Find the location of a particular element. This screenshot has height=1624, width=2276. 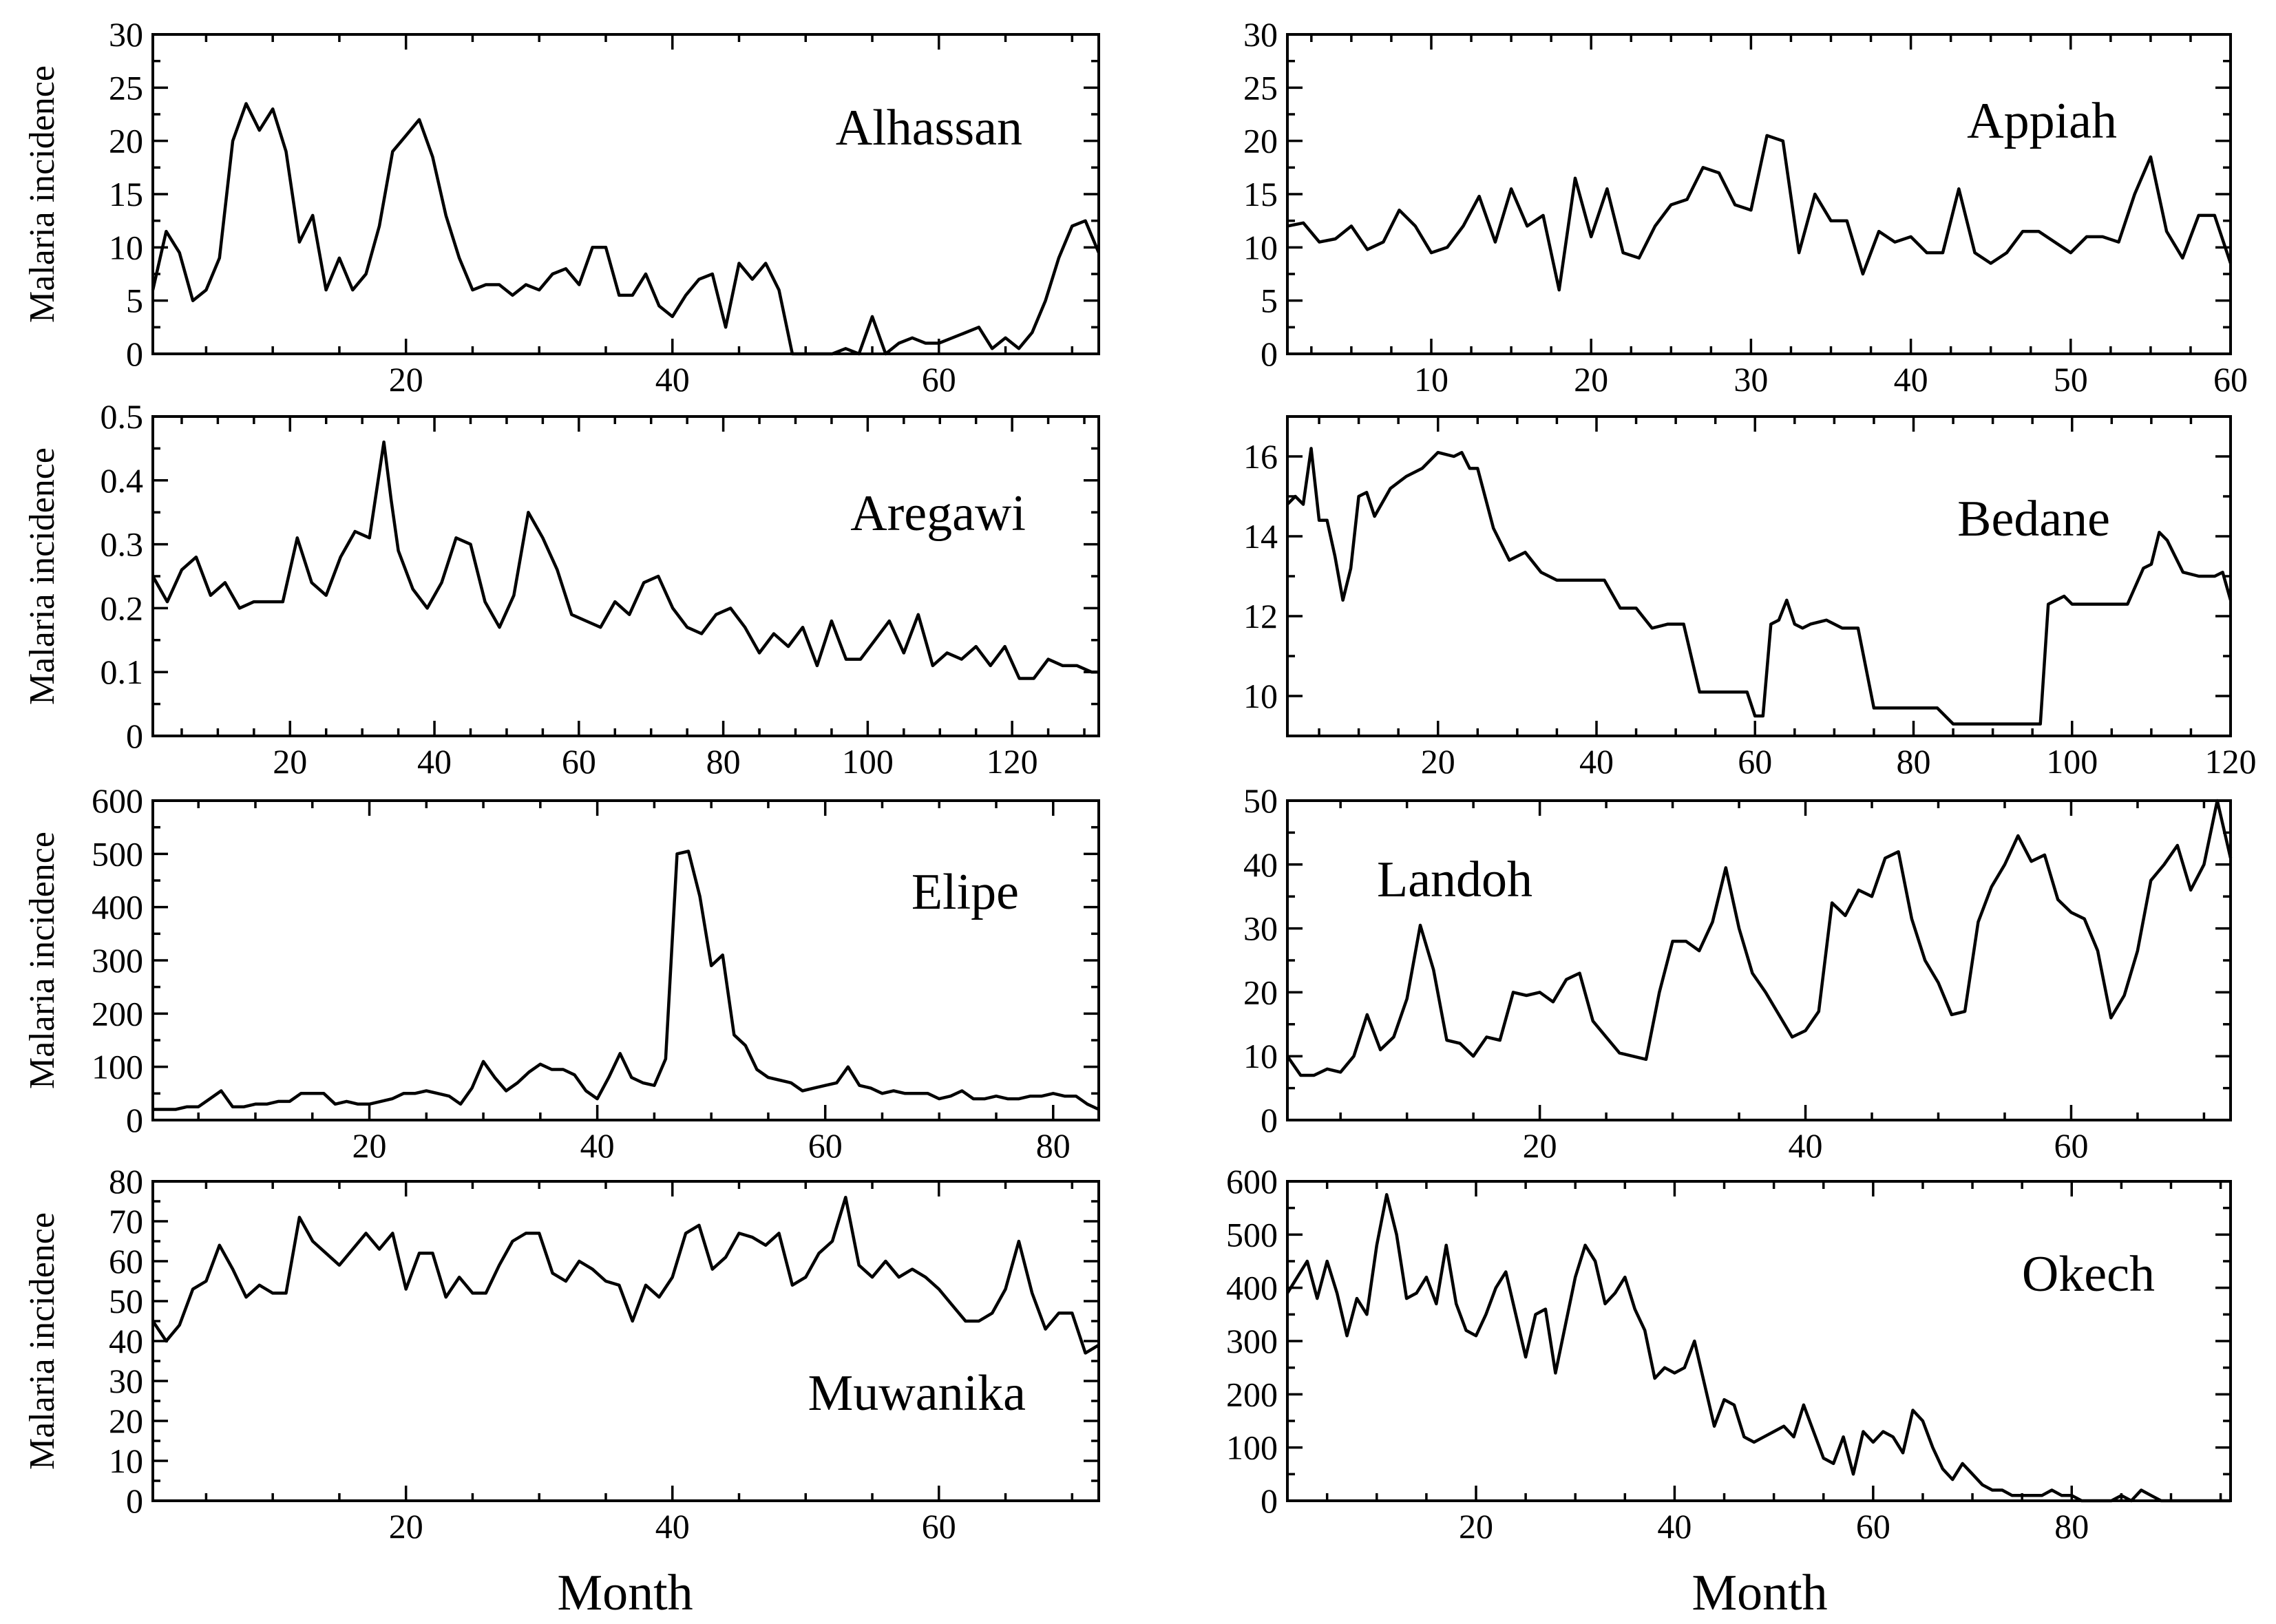

y-tick-label-landoh: 30 is located at coordinates (1260, 929).